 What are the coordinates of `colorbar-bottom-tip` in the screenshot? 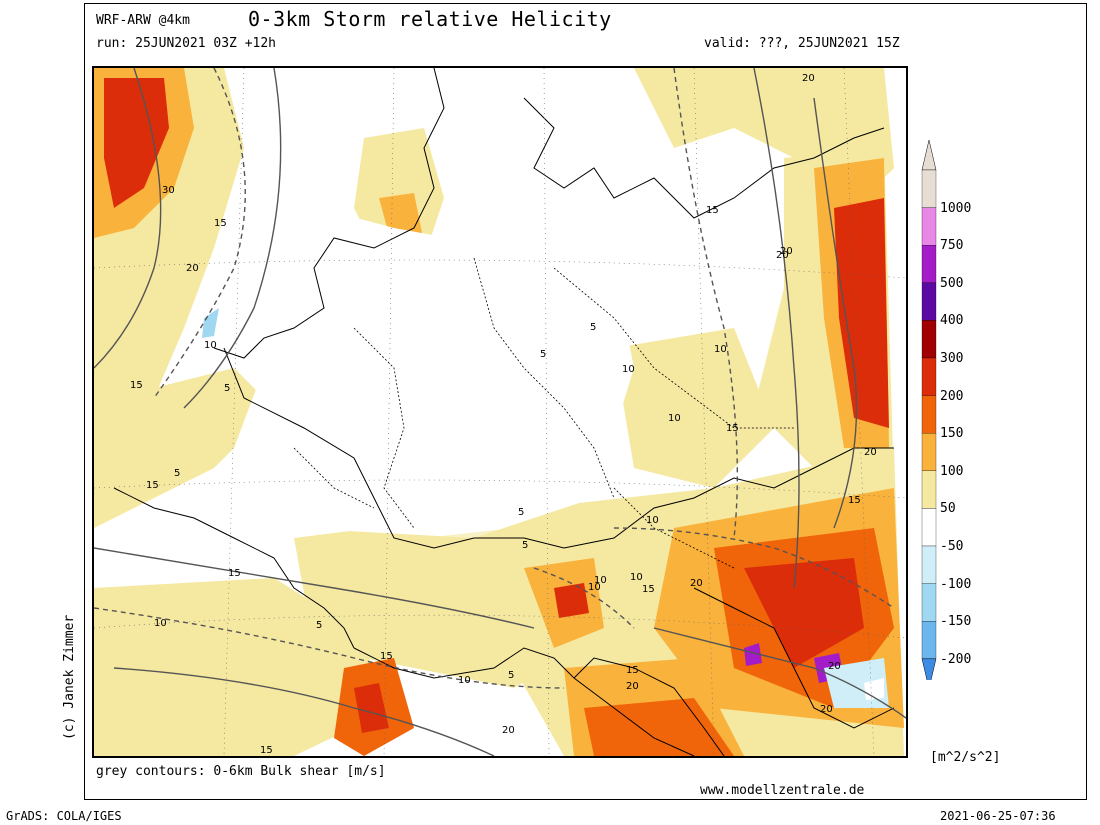 It's located at (929, 673).